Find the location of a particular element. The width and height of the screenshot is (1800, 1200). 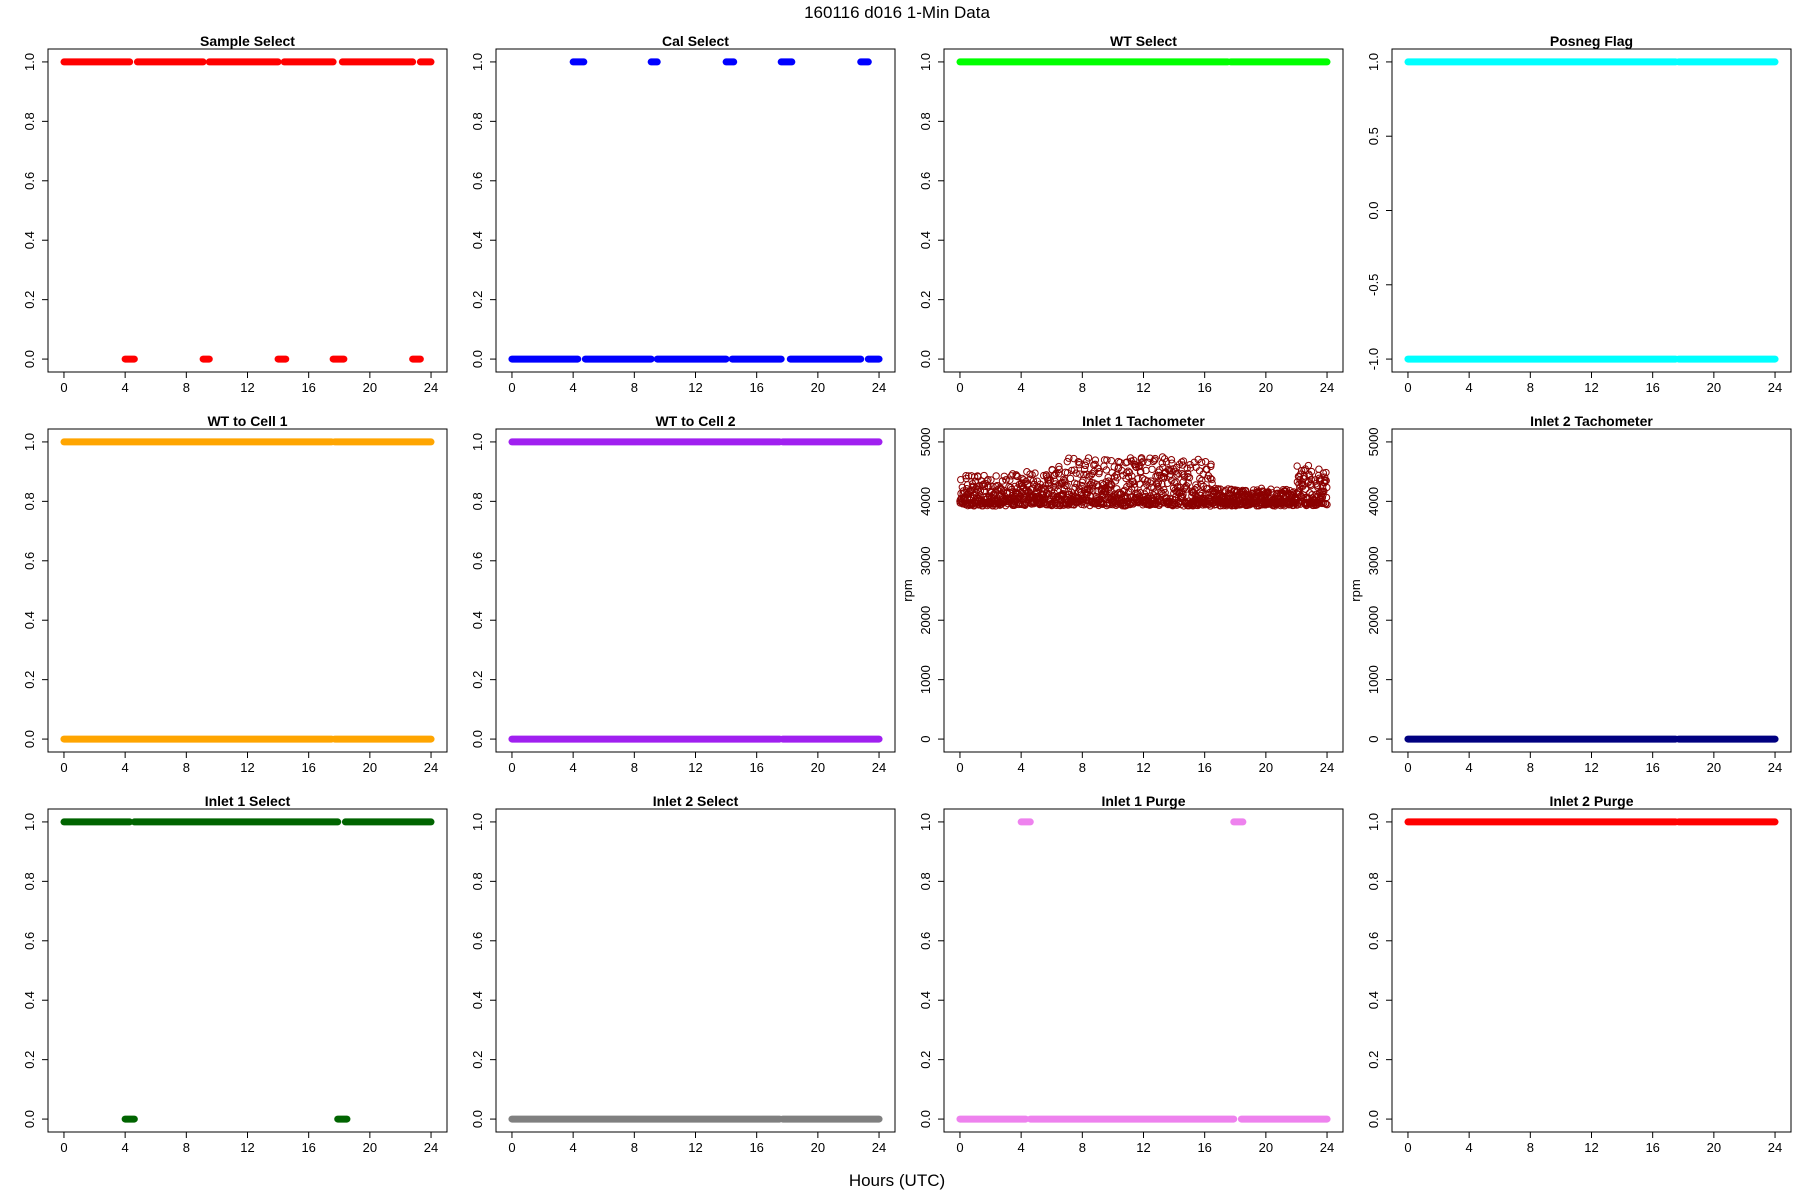

y-tick-label: -1.0 is located at coordinates (1373, 359).